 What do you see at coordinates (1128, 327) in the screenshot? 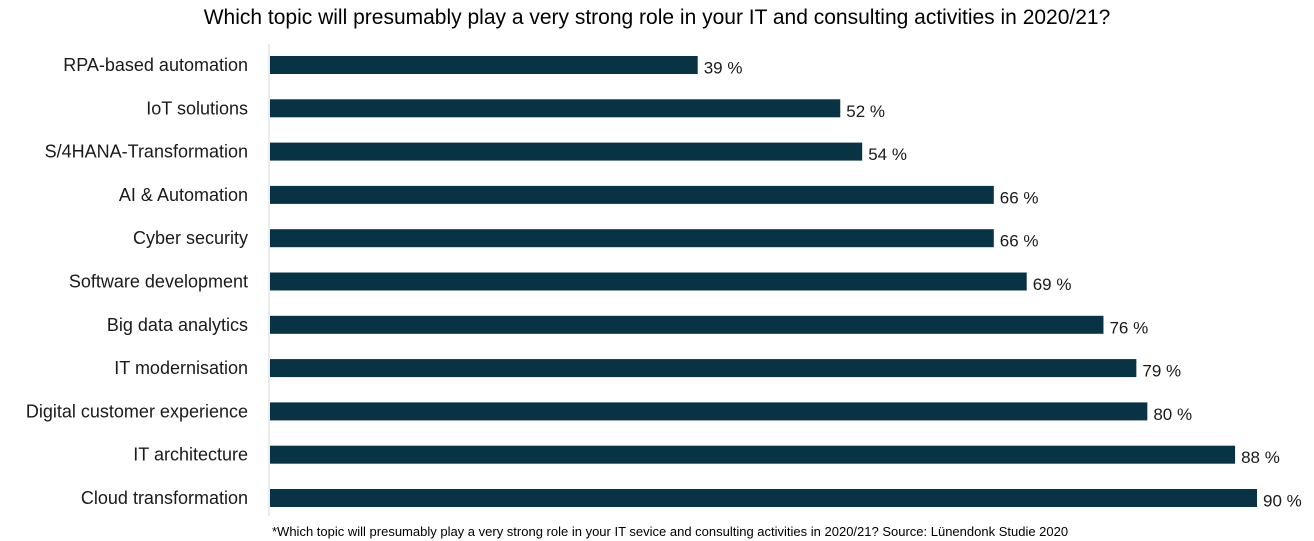
I see `value-label: 76 %` at bounding box center [1128, 327].